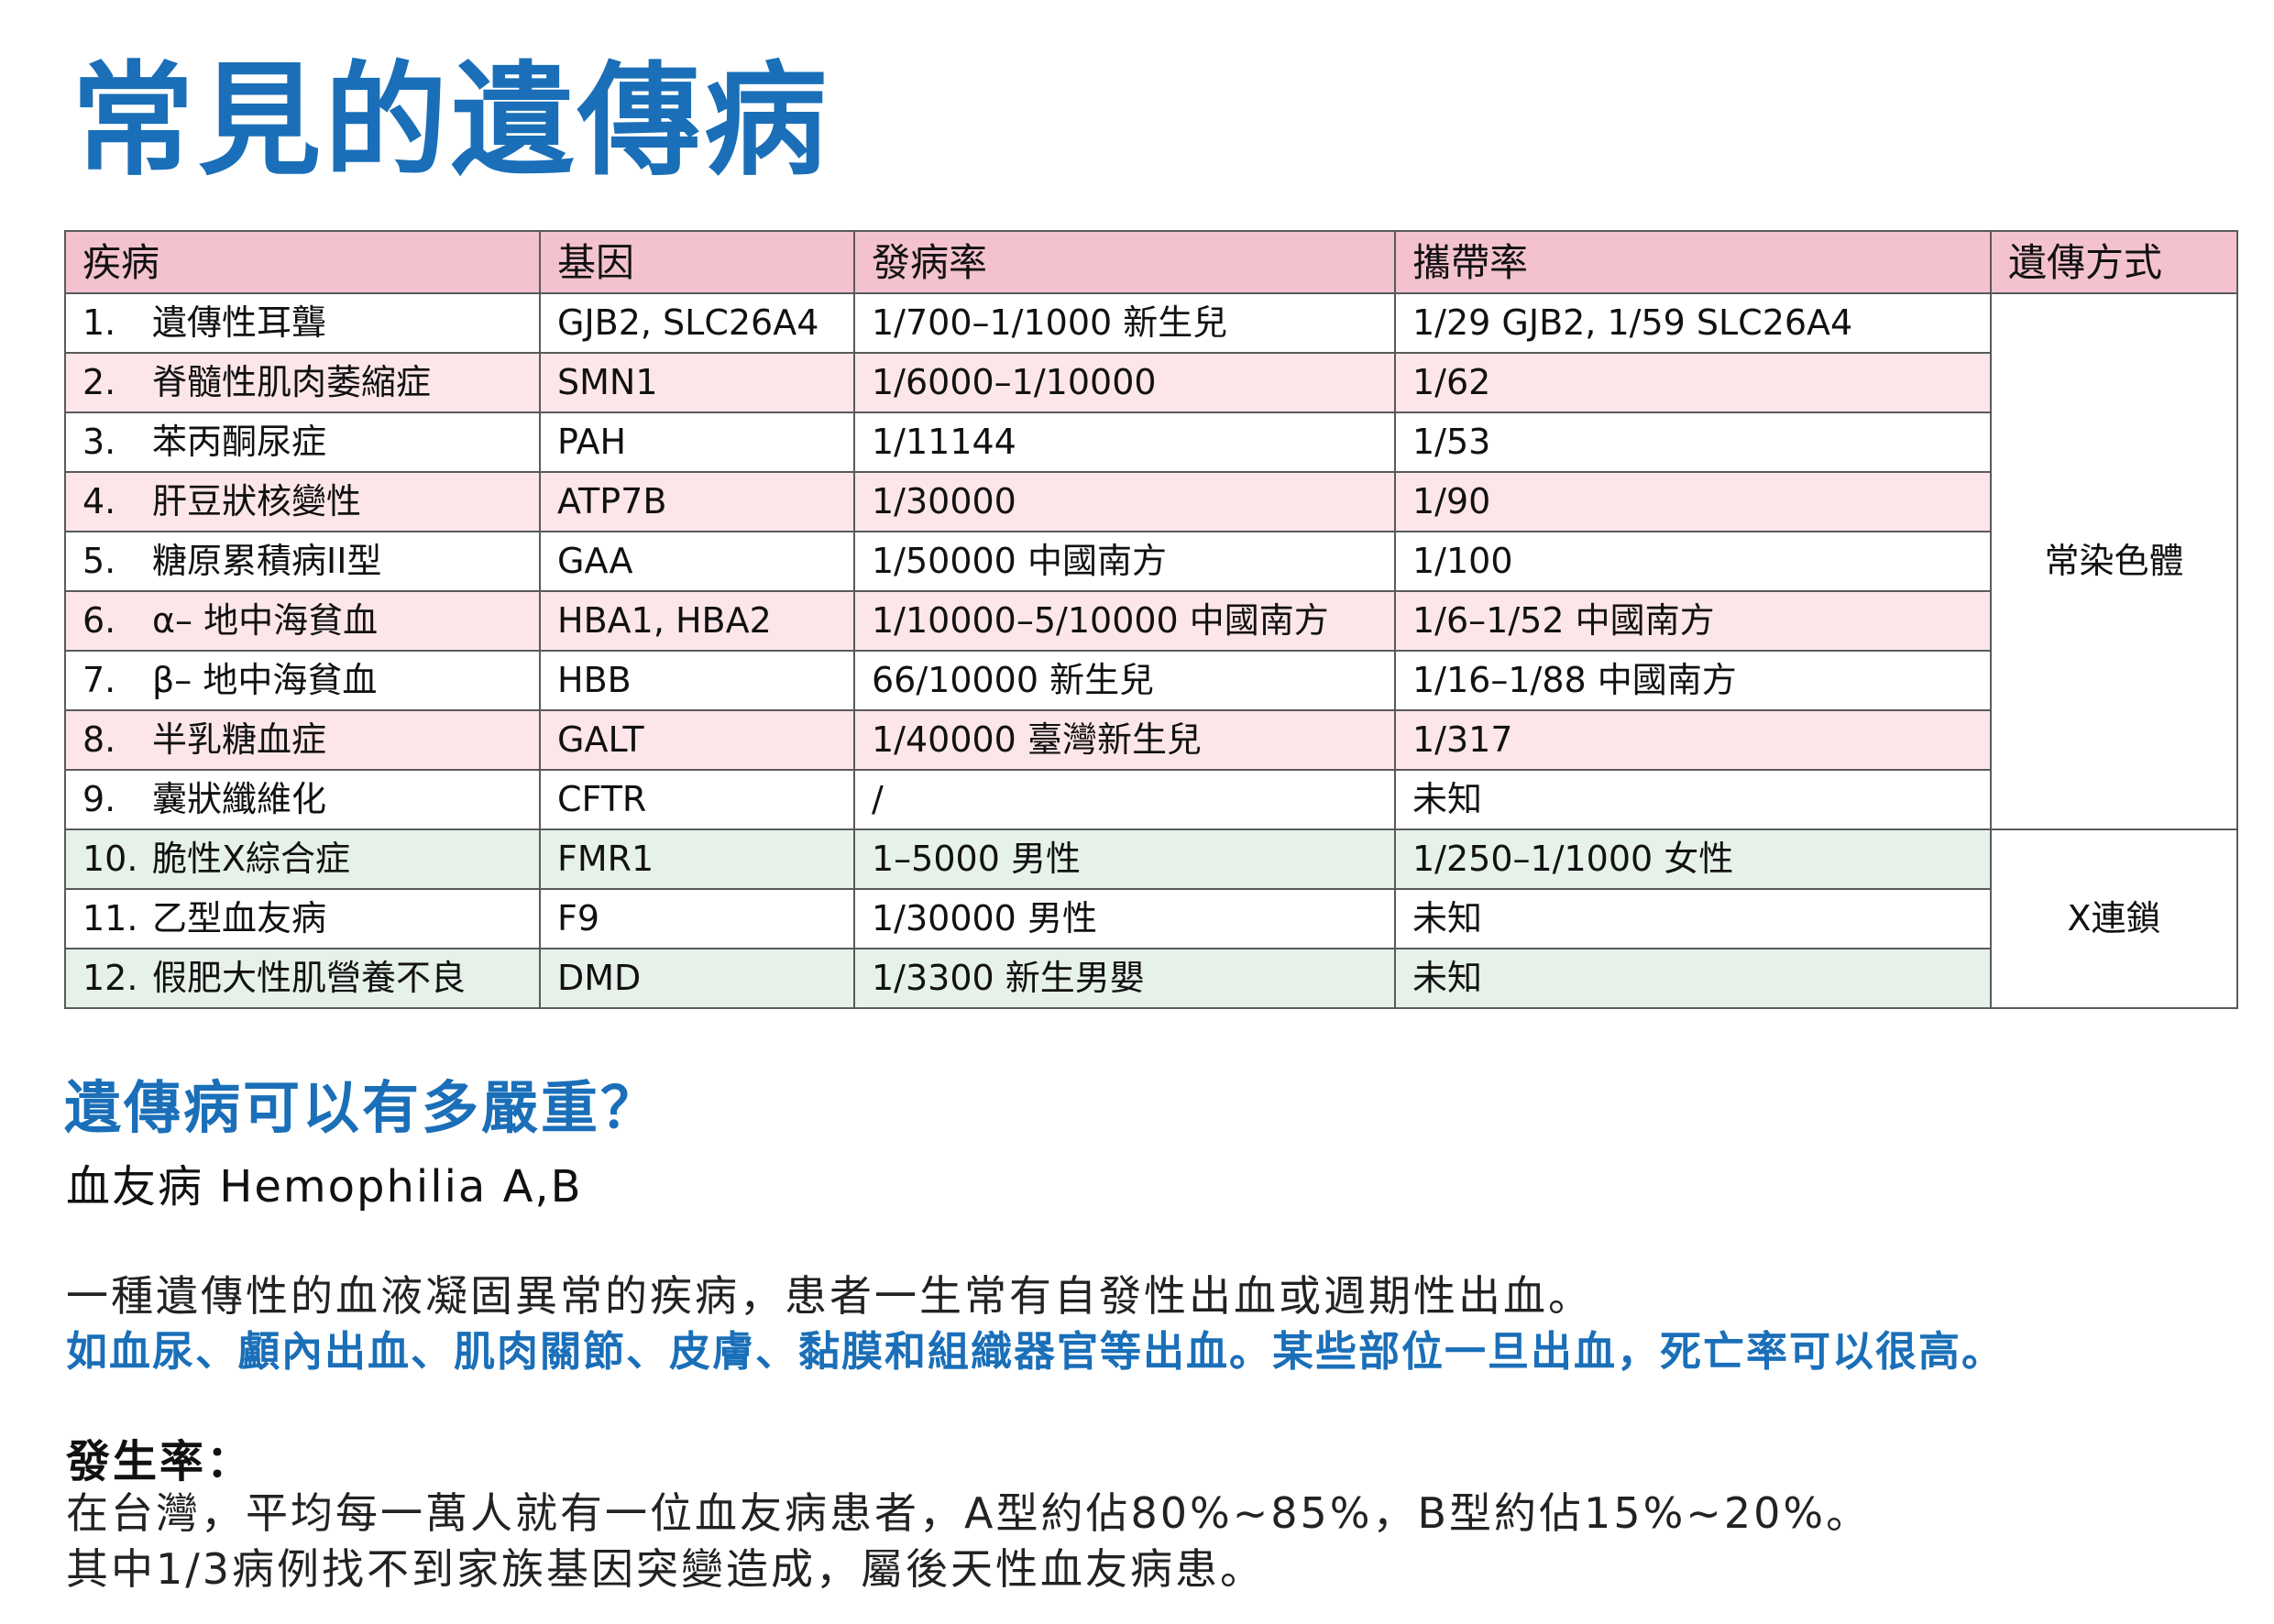 The image size is (2274, 1624). I want to click on disease-name: 脊髓性肌肉萎縮症, so click(292, 382).